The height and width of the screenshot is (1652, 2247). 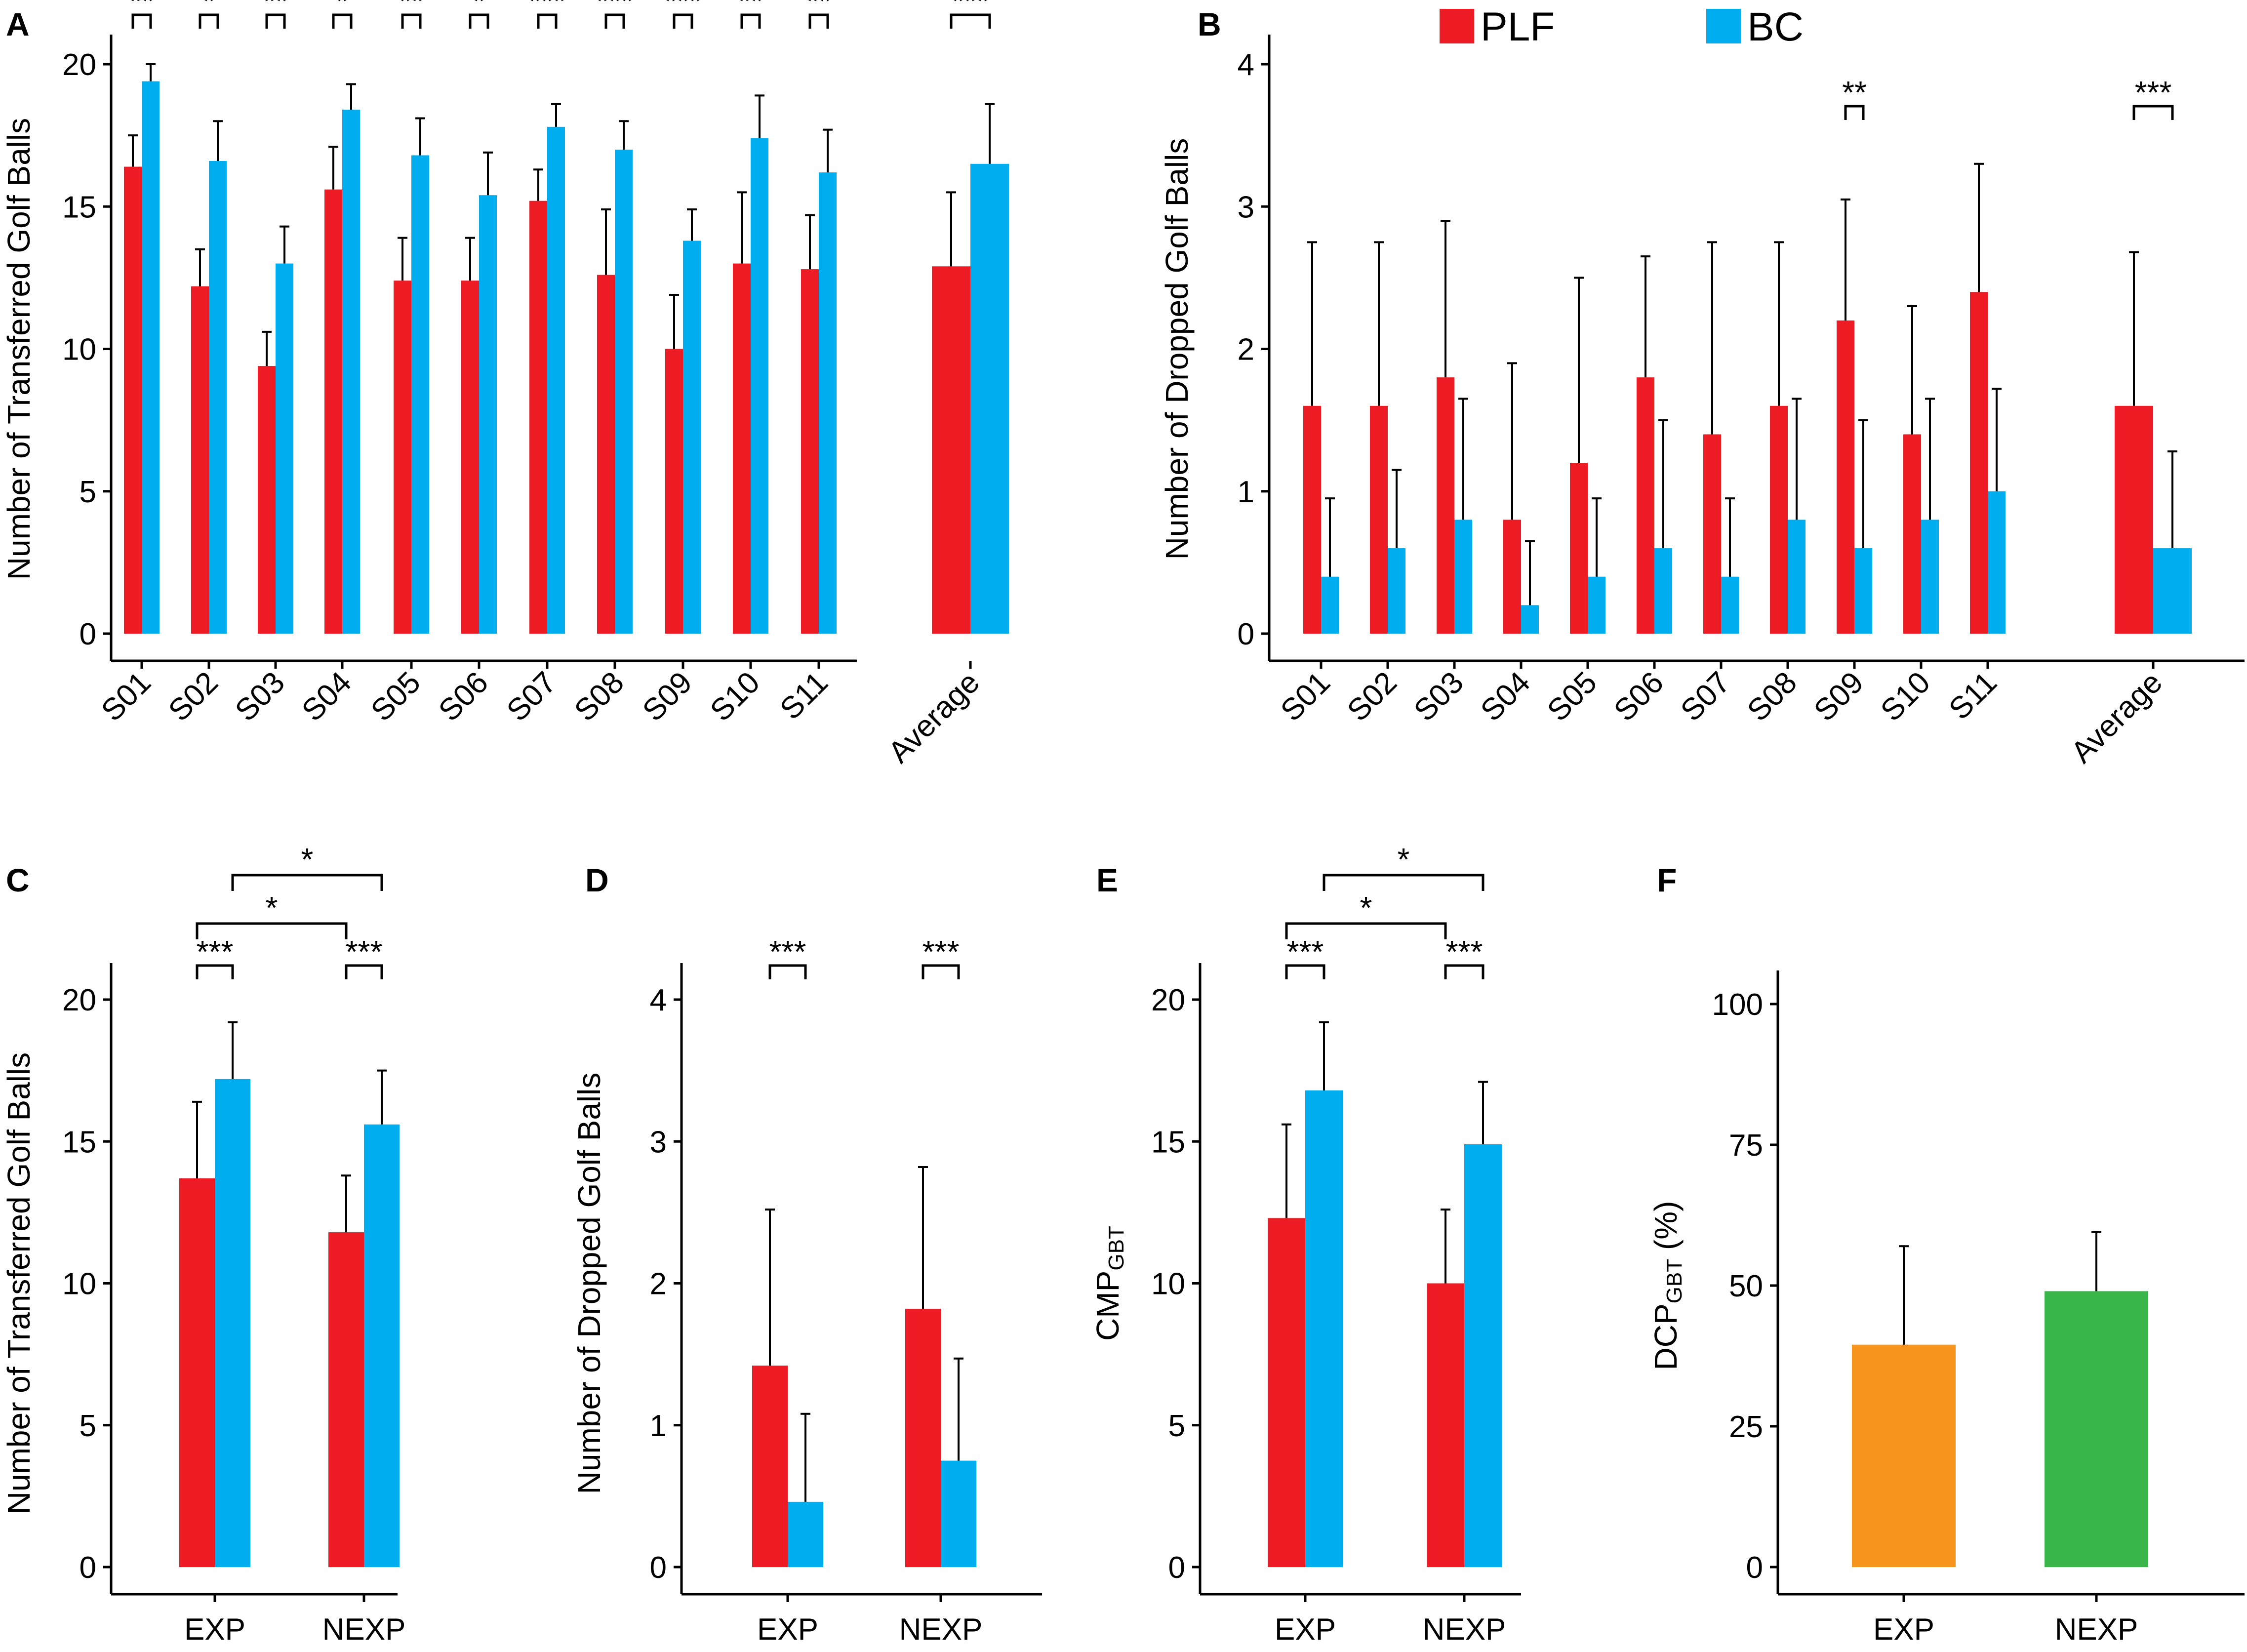 I want to click on y-axis-title: DCPGBT (%), so click(x=1667, y=1285).